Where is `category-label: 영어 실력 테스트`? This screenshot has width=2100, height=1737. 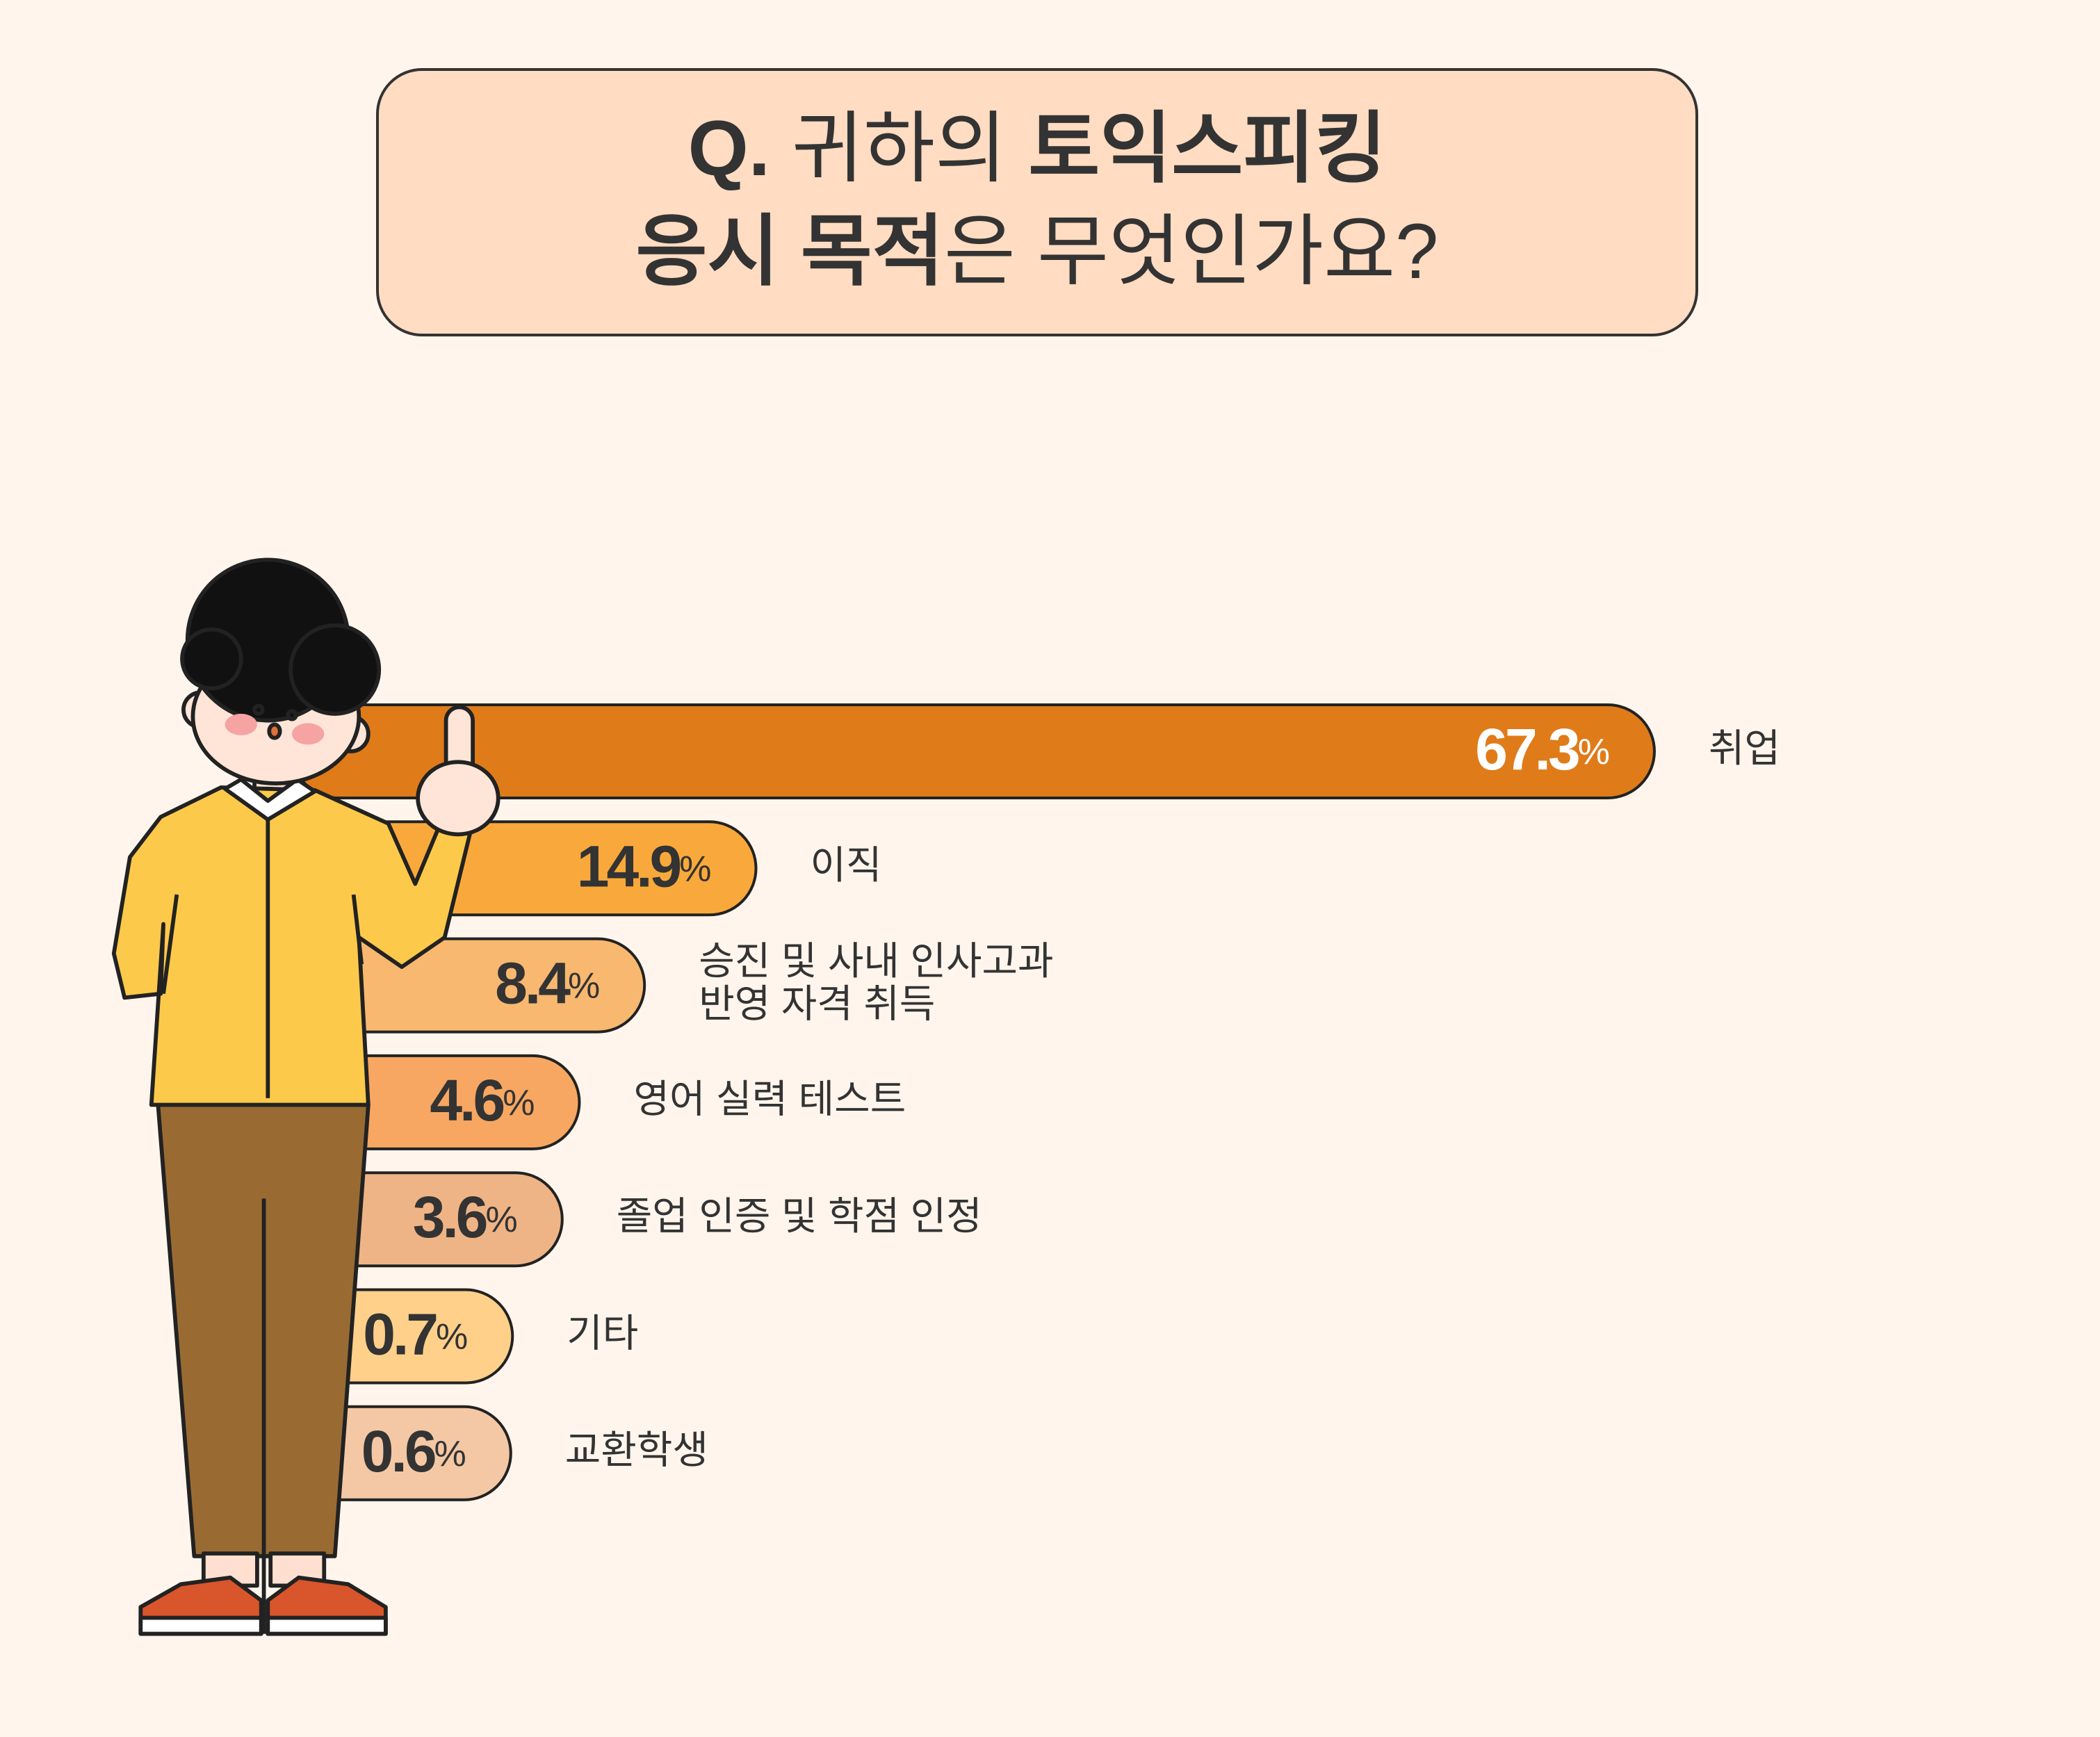
category-label: 영어 실력 테스트 is located at coordinates (770, 1099).